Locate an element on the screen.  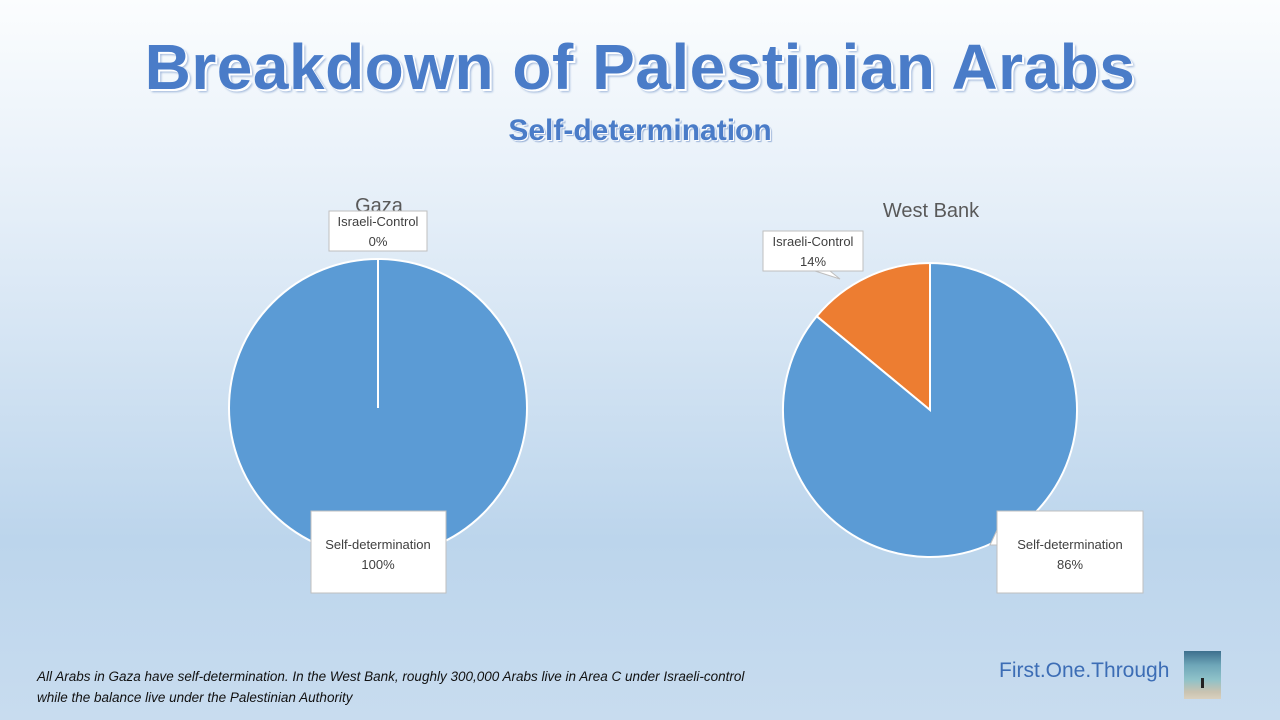
svg-text: 86% is located at coordinates (1070, 564).